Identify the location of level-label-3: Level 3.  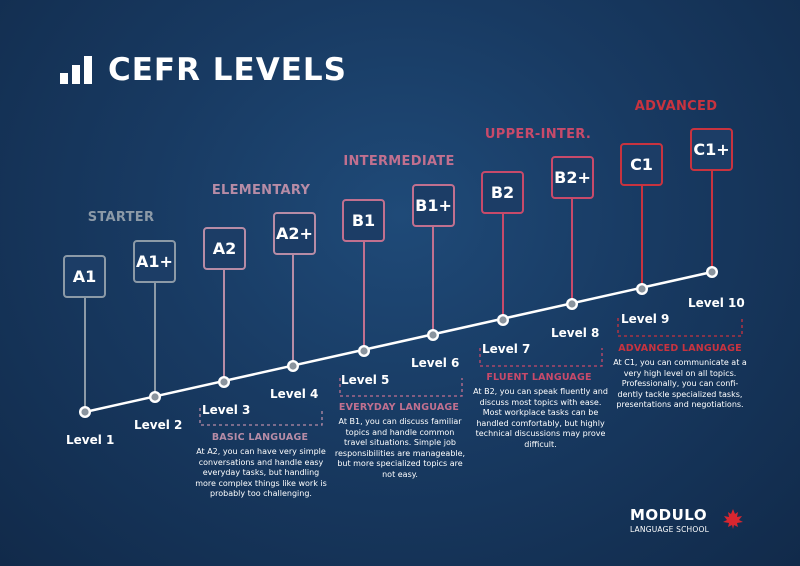
(226, 410).